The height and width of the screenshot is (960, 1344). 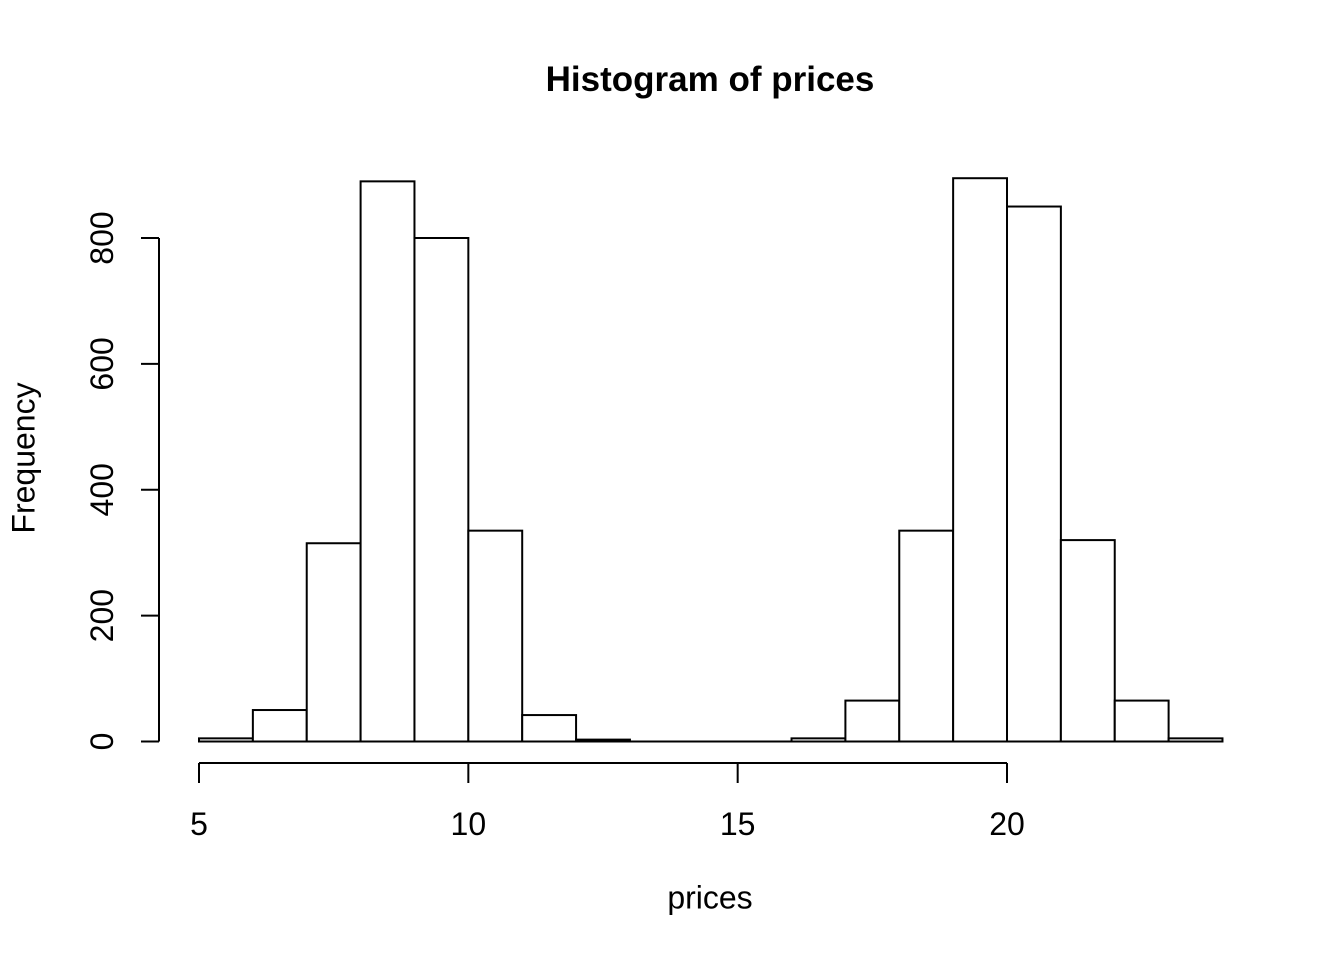 What do you see at coordinates (710, 79) in the screenshot?
I see `chart-title: Histogram of prices` at bounding box center [710, 79].